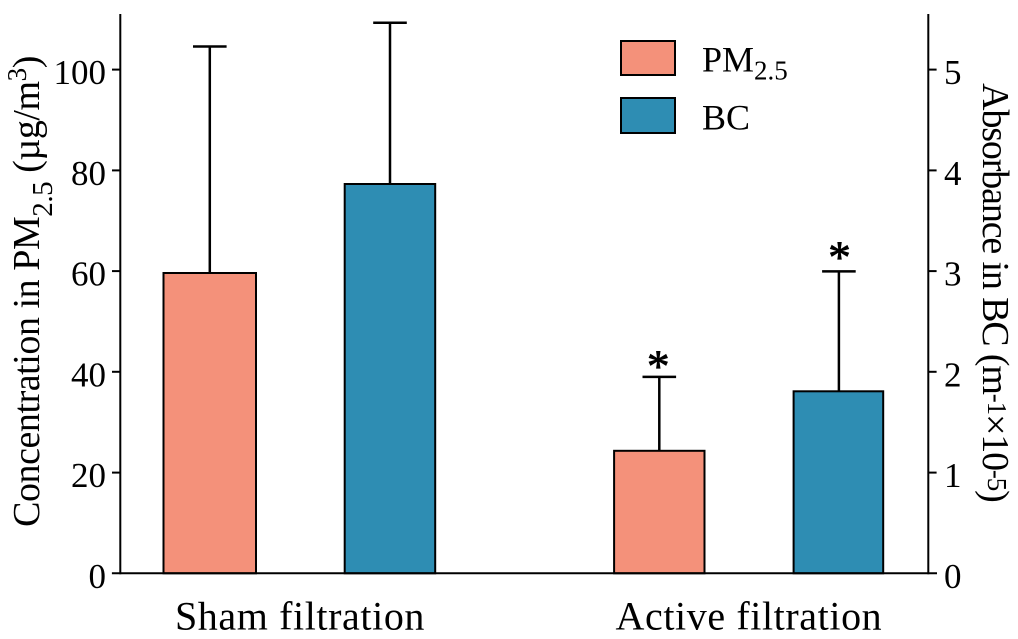 This screenshot has height=639, width=1018. I want to click on svg-text: Absorbance in BC (m-1×10-5), so click(995, 292).